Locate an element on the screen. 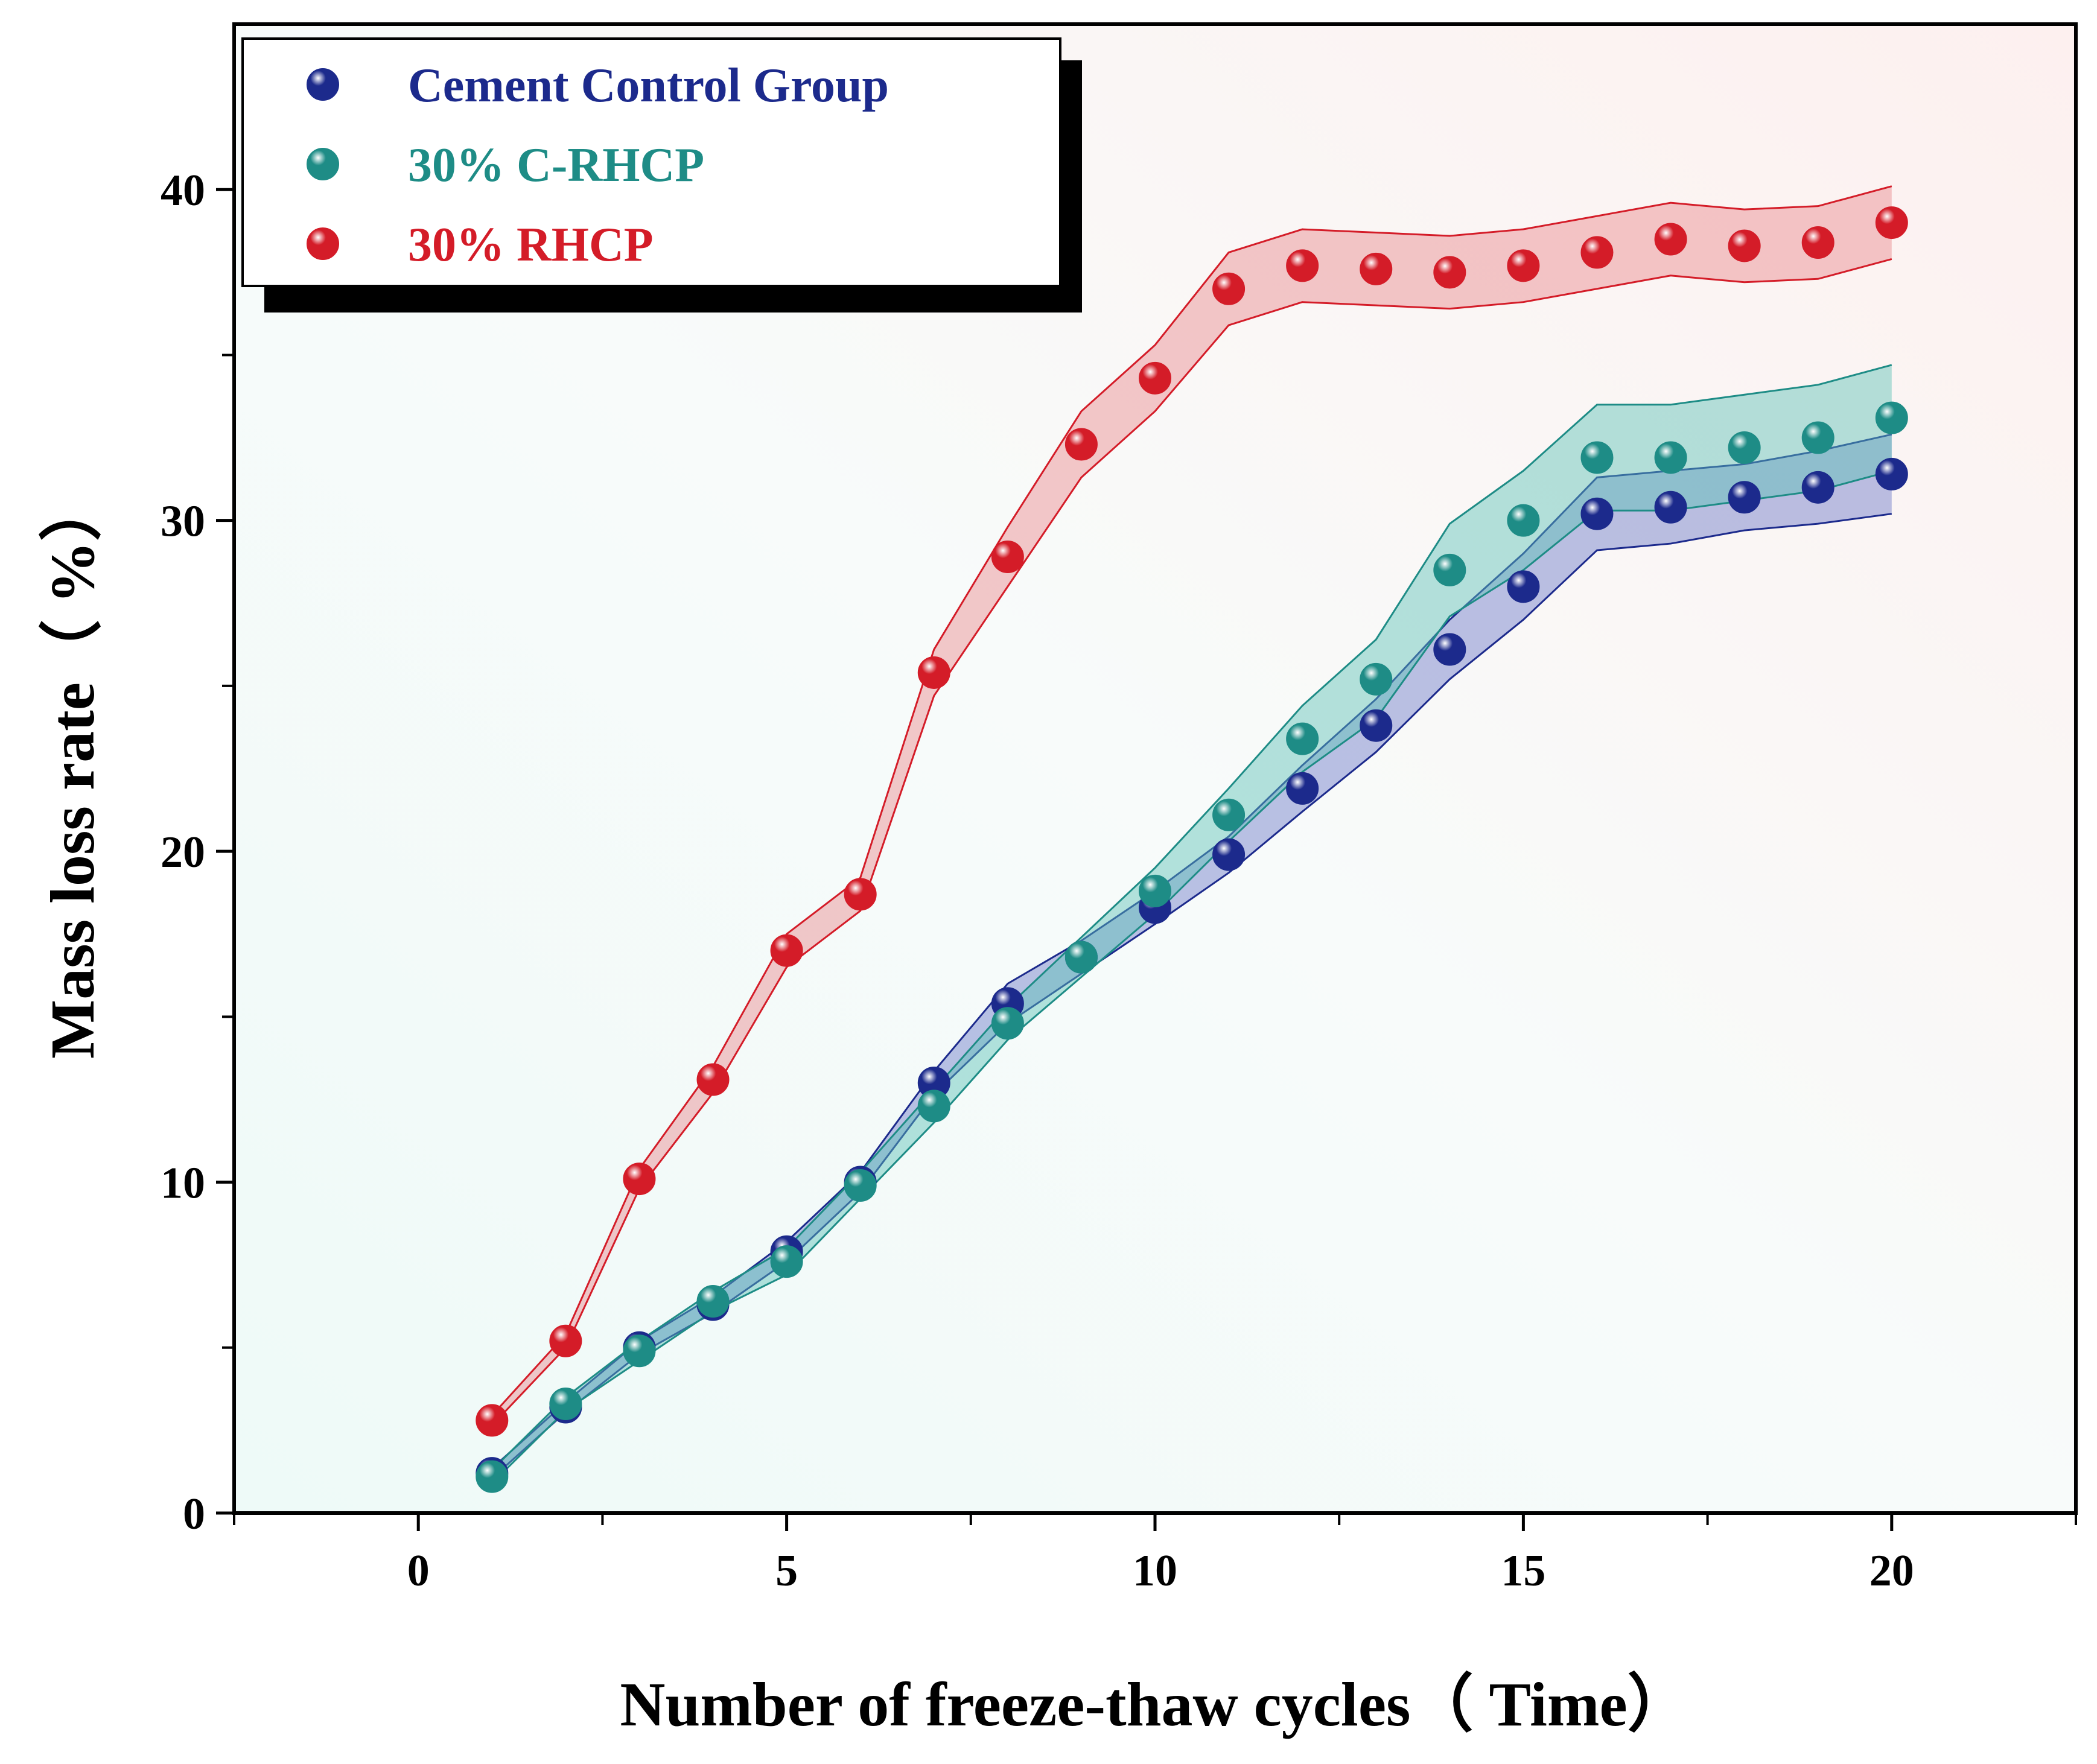 This screenshot has height=1764, width=2097. x-axis-title: Number of freeze-thaw cycles（ Time） is located at coordinates (1155, 1704).